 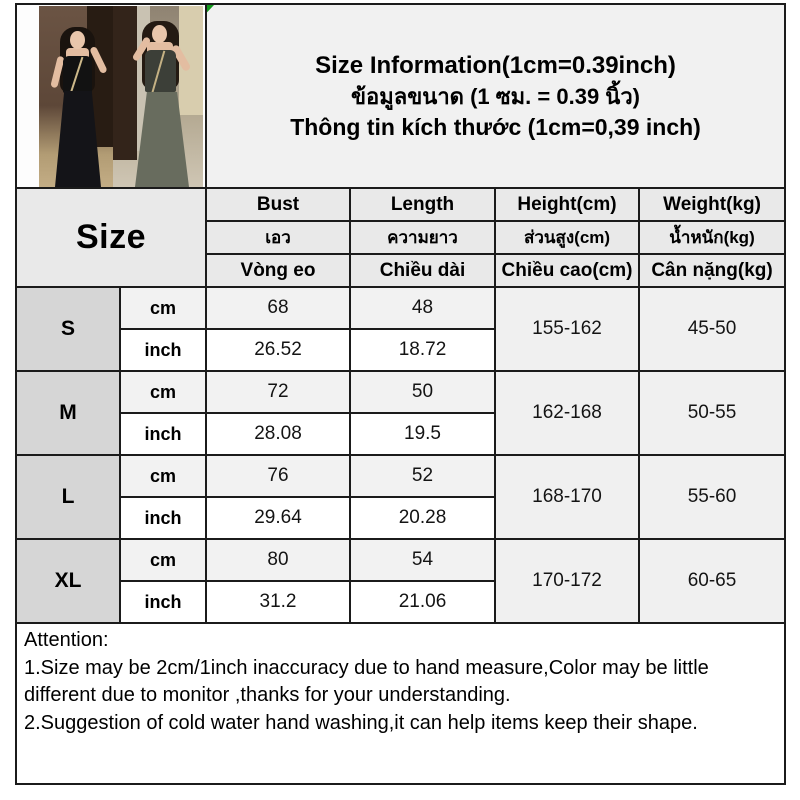 What do you see at coordinates (712, 204) in the screenshot?
I see `col-header-weight-en: Weight(kg)` at bounding box center [712, 204].